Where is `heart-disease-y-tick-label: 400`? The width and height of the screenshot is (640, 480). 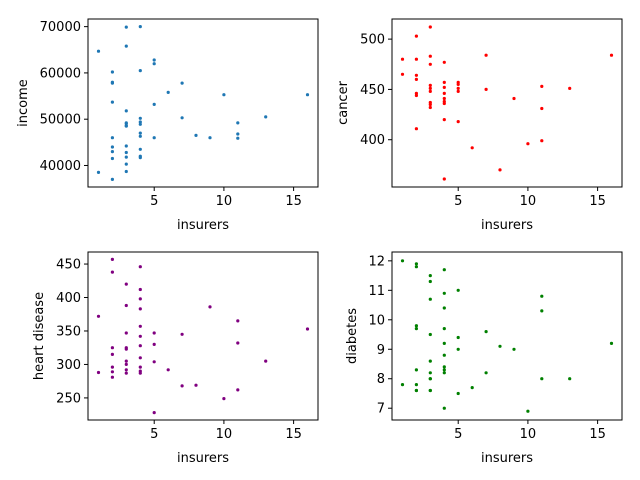
heart-disease-y-tick-label: 400 is located at coordinates (68, 298).